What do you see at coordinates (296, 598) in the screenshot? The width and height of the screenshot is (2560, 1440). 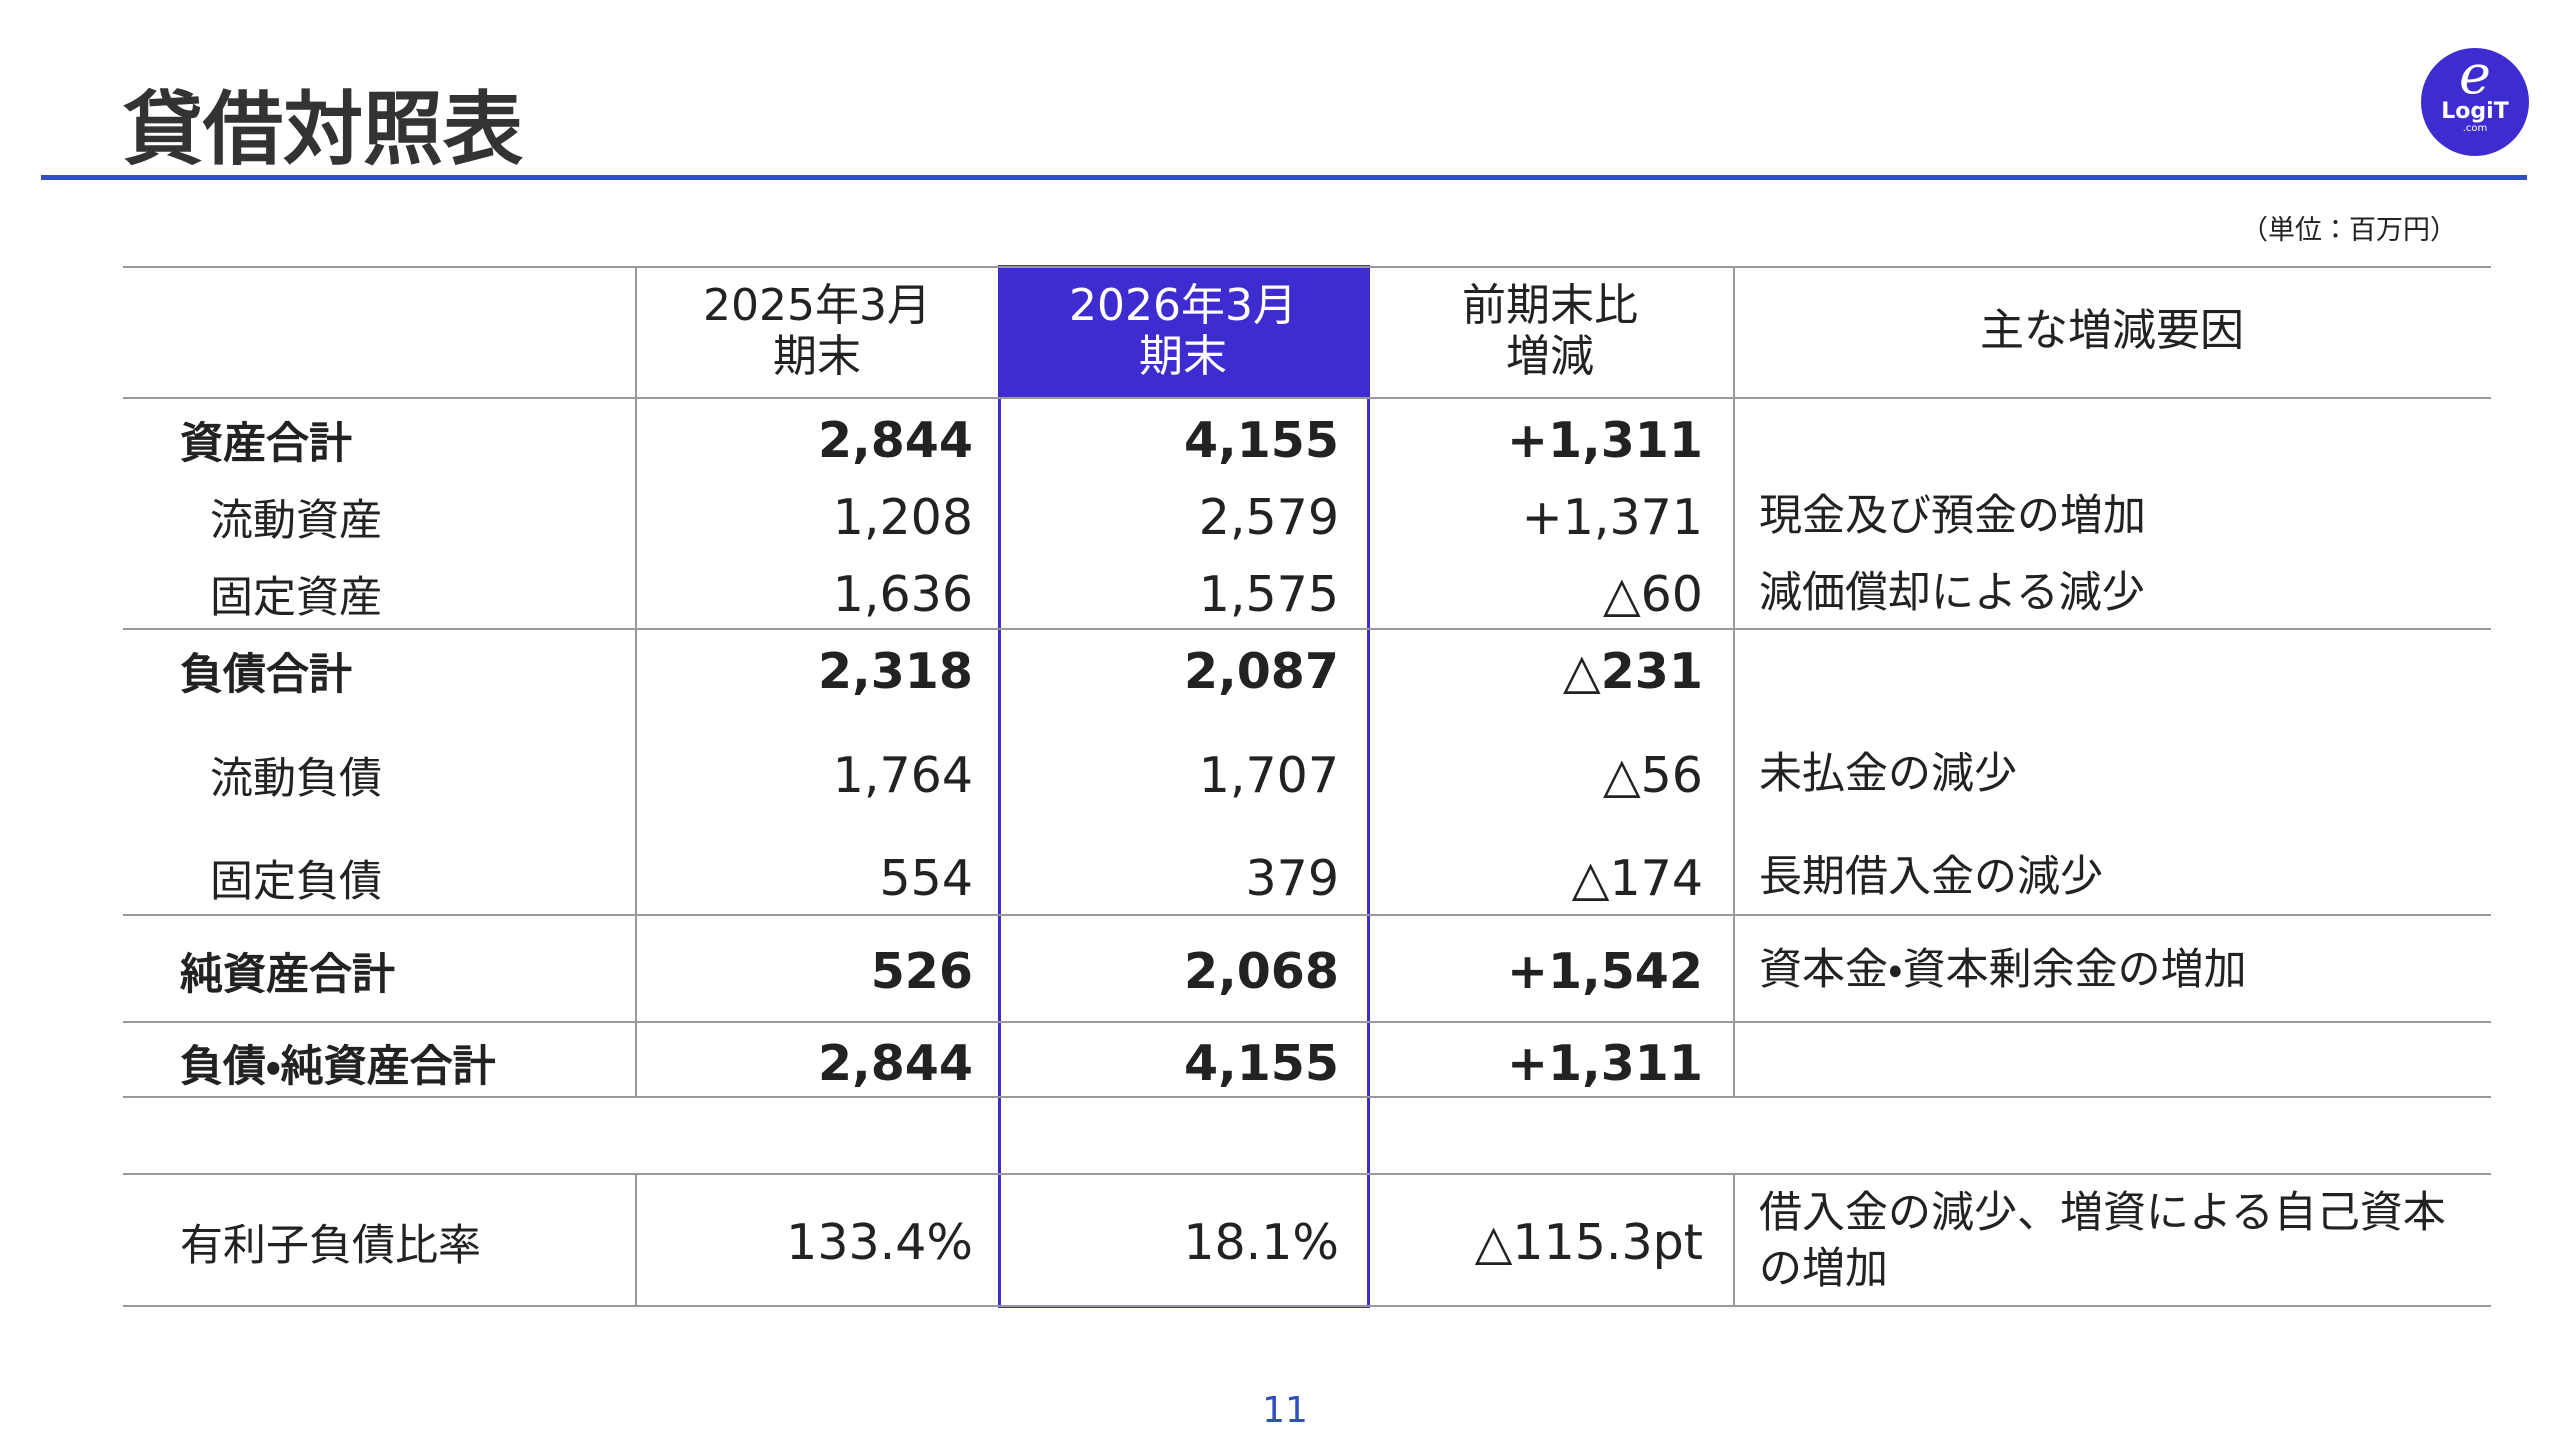 I see `row-label: 固定資産` at bounding box center [296, 598].